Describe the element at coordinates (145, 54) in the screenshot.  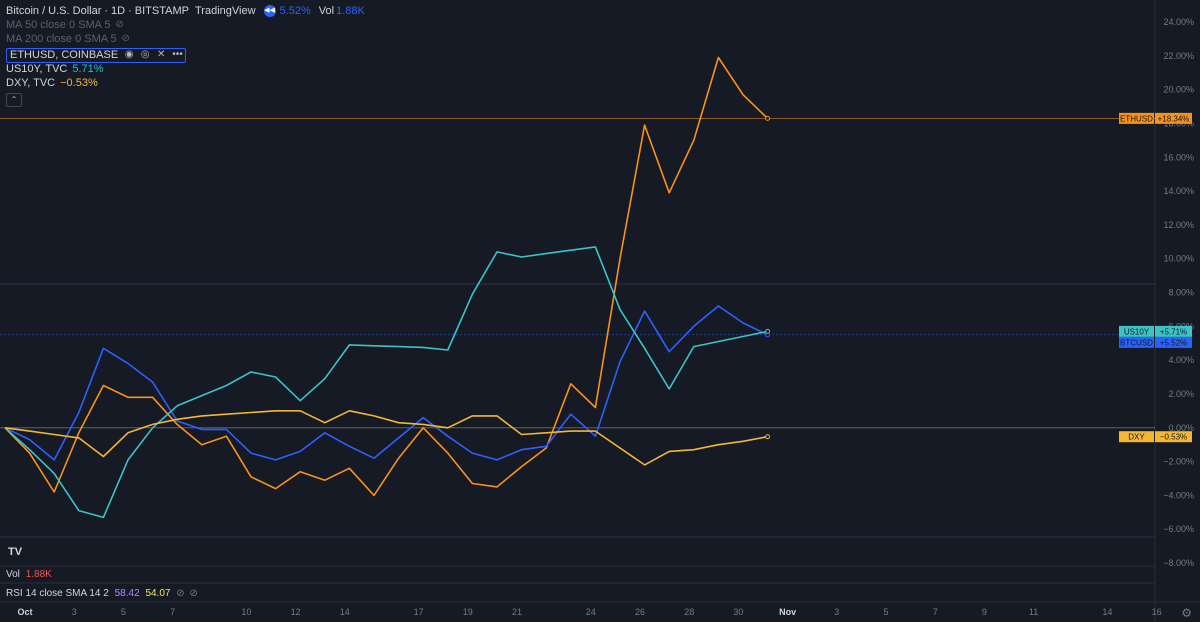
I see `settings-icon: ◎` at that location.